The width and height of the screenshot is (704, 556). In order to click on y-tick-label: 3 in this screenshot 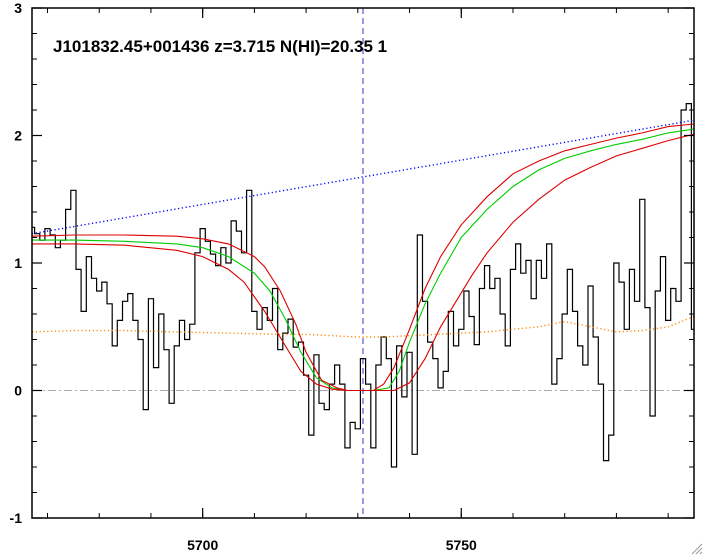, I will do `click(18, 8)`.